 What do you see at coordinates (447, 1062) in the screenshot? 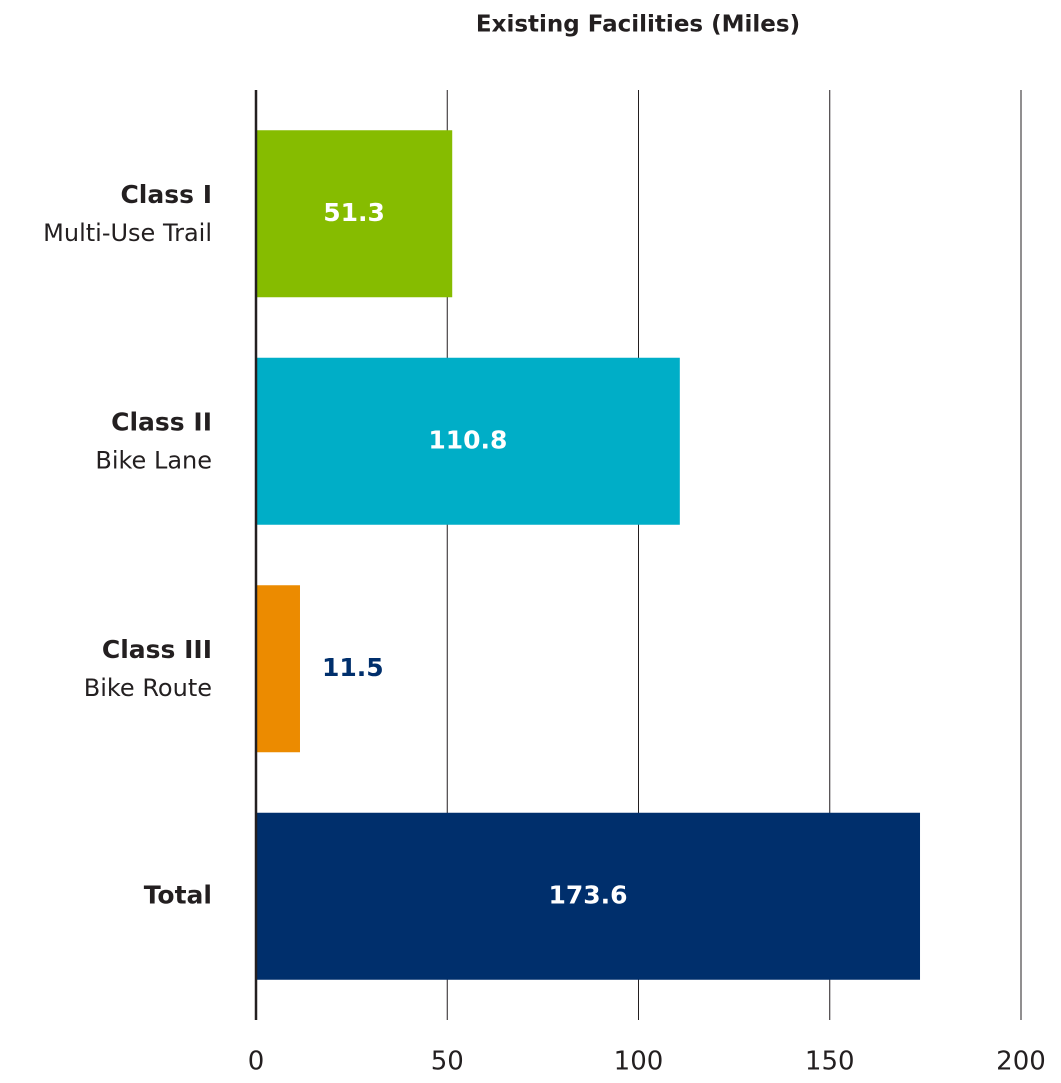
I see `x-tick-label: 50` at bounding box center [447, 1062].